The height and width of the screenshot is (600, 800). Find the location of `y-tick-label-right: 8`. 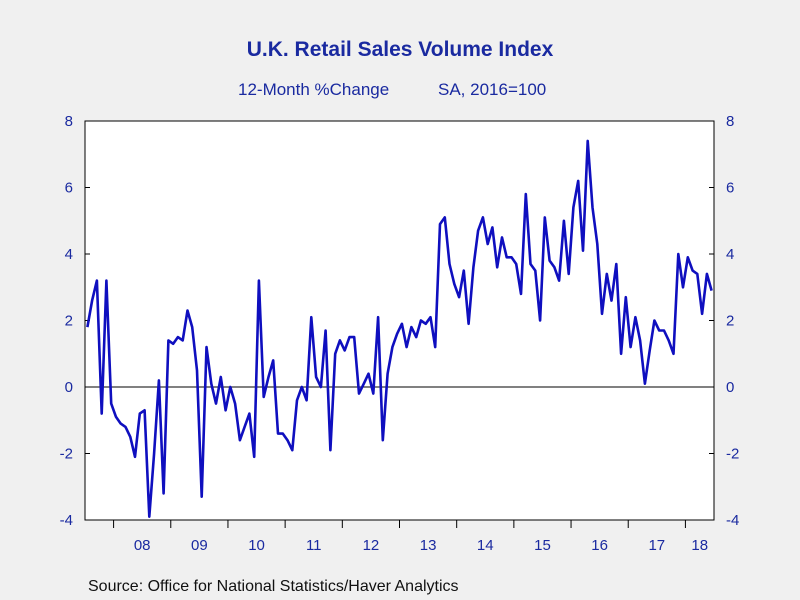

y-tick-label-right: 8 is located at coordinates (730, 121).